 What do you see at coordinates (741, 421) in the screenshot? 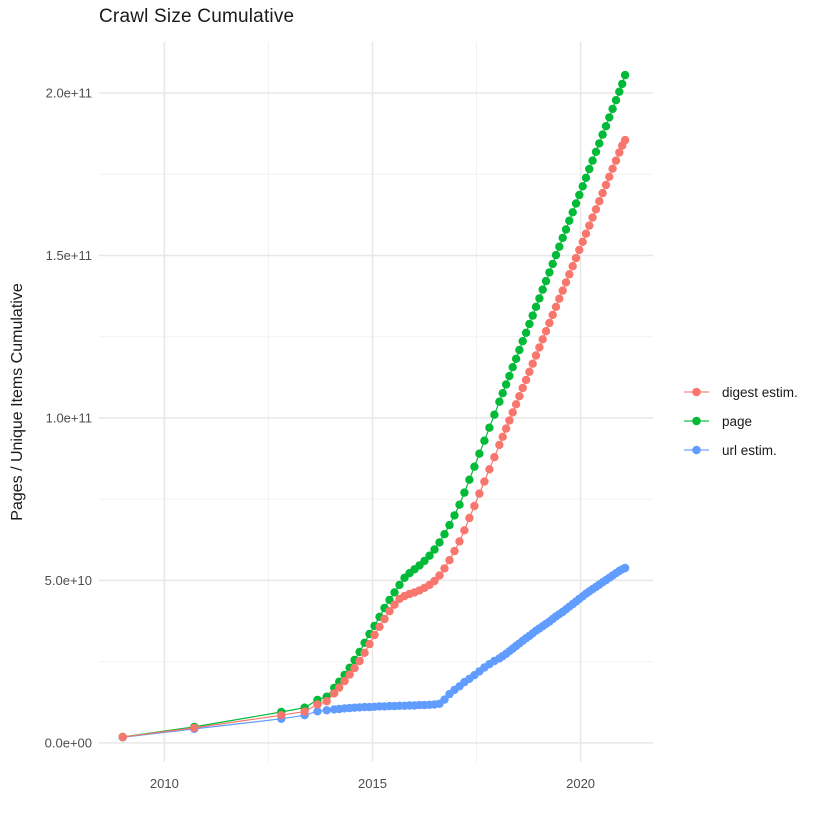
I see `legend-item-page: page` at bounding box center [741, 421].